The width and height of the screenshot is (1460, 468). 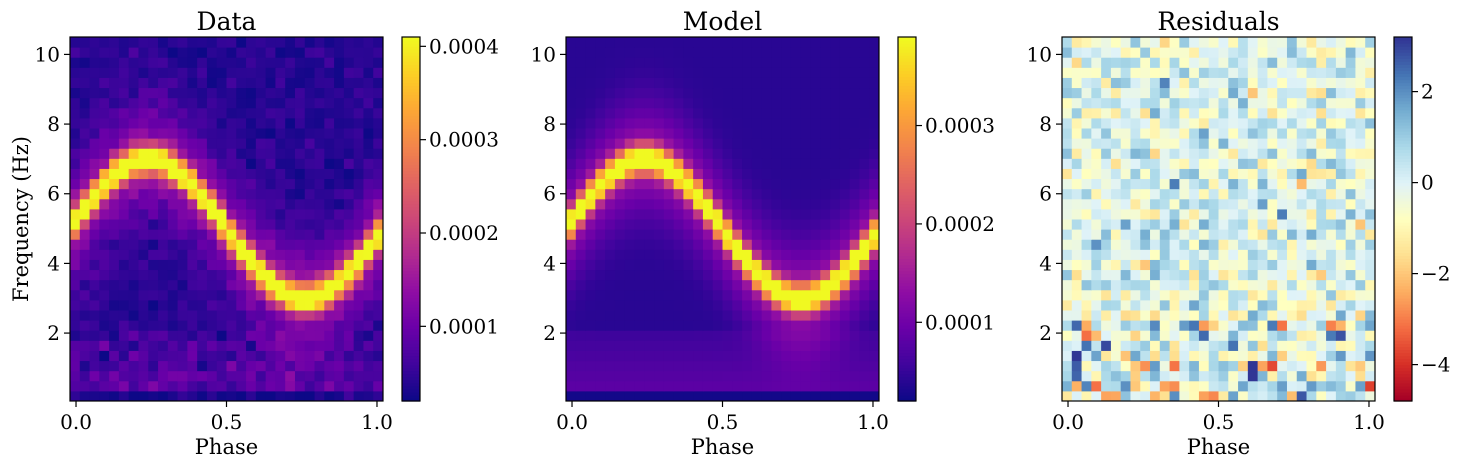 What do you see at coordinates (960, 322) in the screenshot?
I see `colorbar-tick-label: 0.0001` at bounding box center [960, 322].